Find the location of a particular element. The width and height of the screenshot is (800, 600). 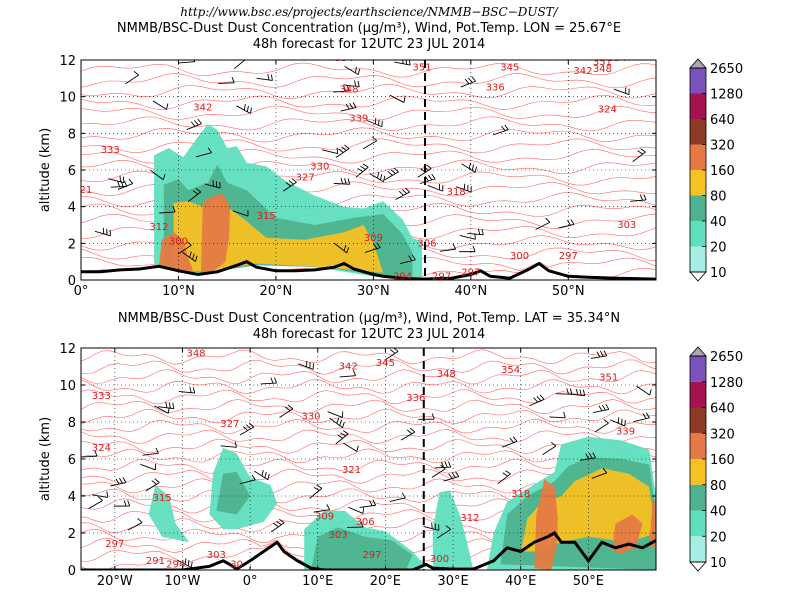

top-contour-label: 351 is located at coordinates (422, 67).